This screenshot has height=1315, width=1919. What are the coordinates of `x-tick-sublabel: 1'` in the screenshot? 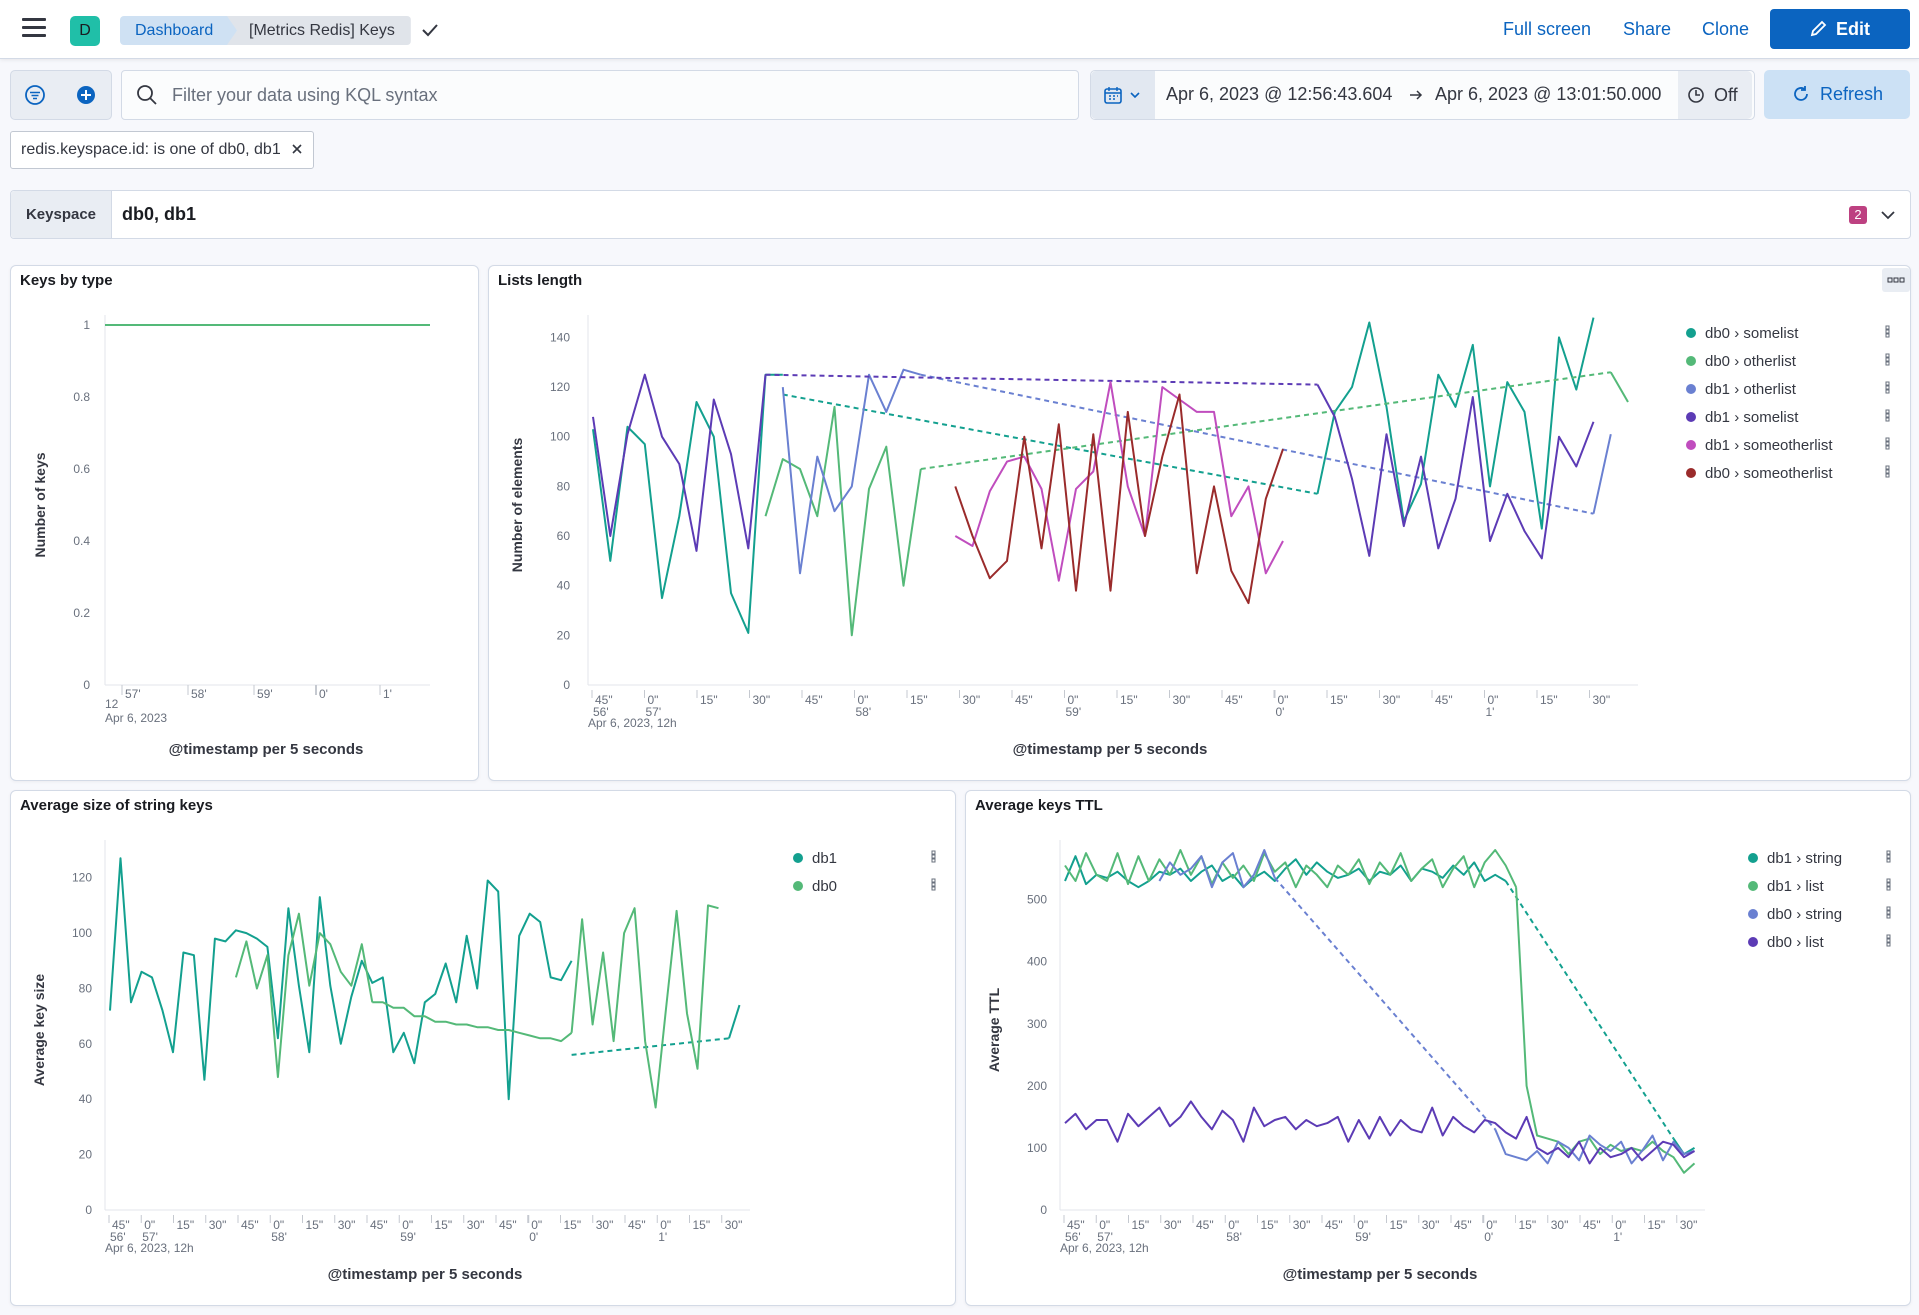 It's located at (662, 1237).